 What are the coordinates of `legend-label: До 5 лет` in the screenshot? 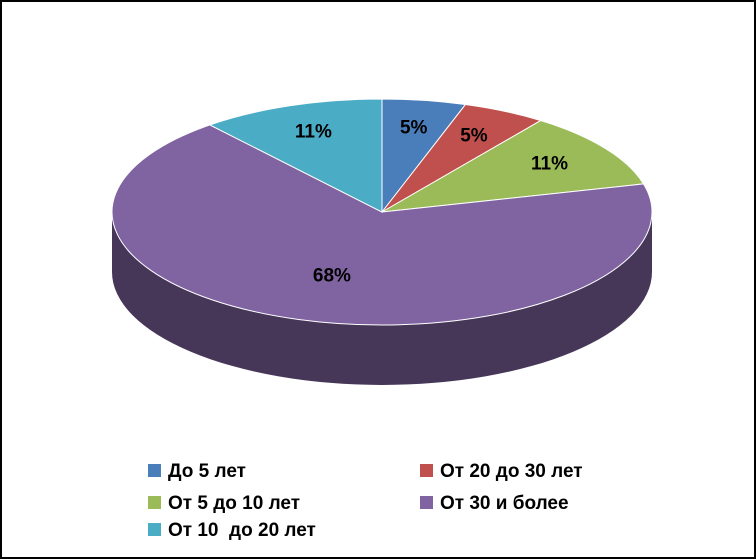 It's located at (207, 471).